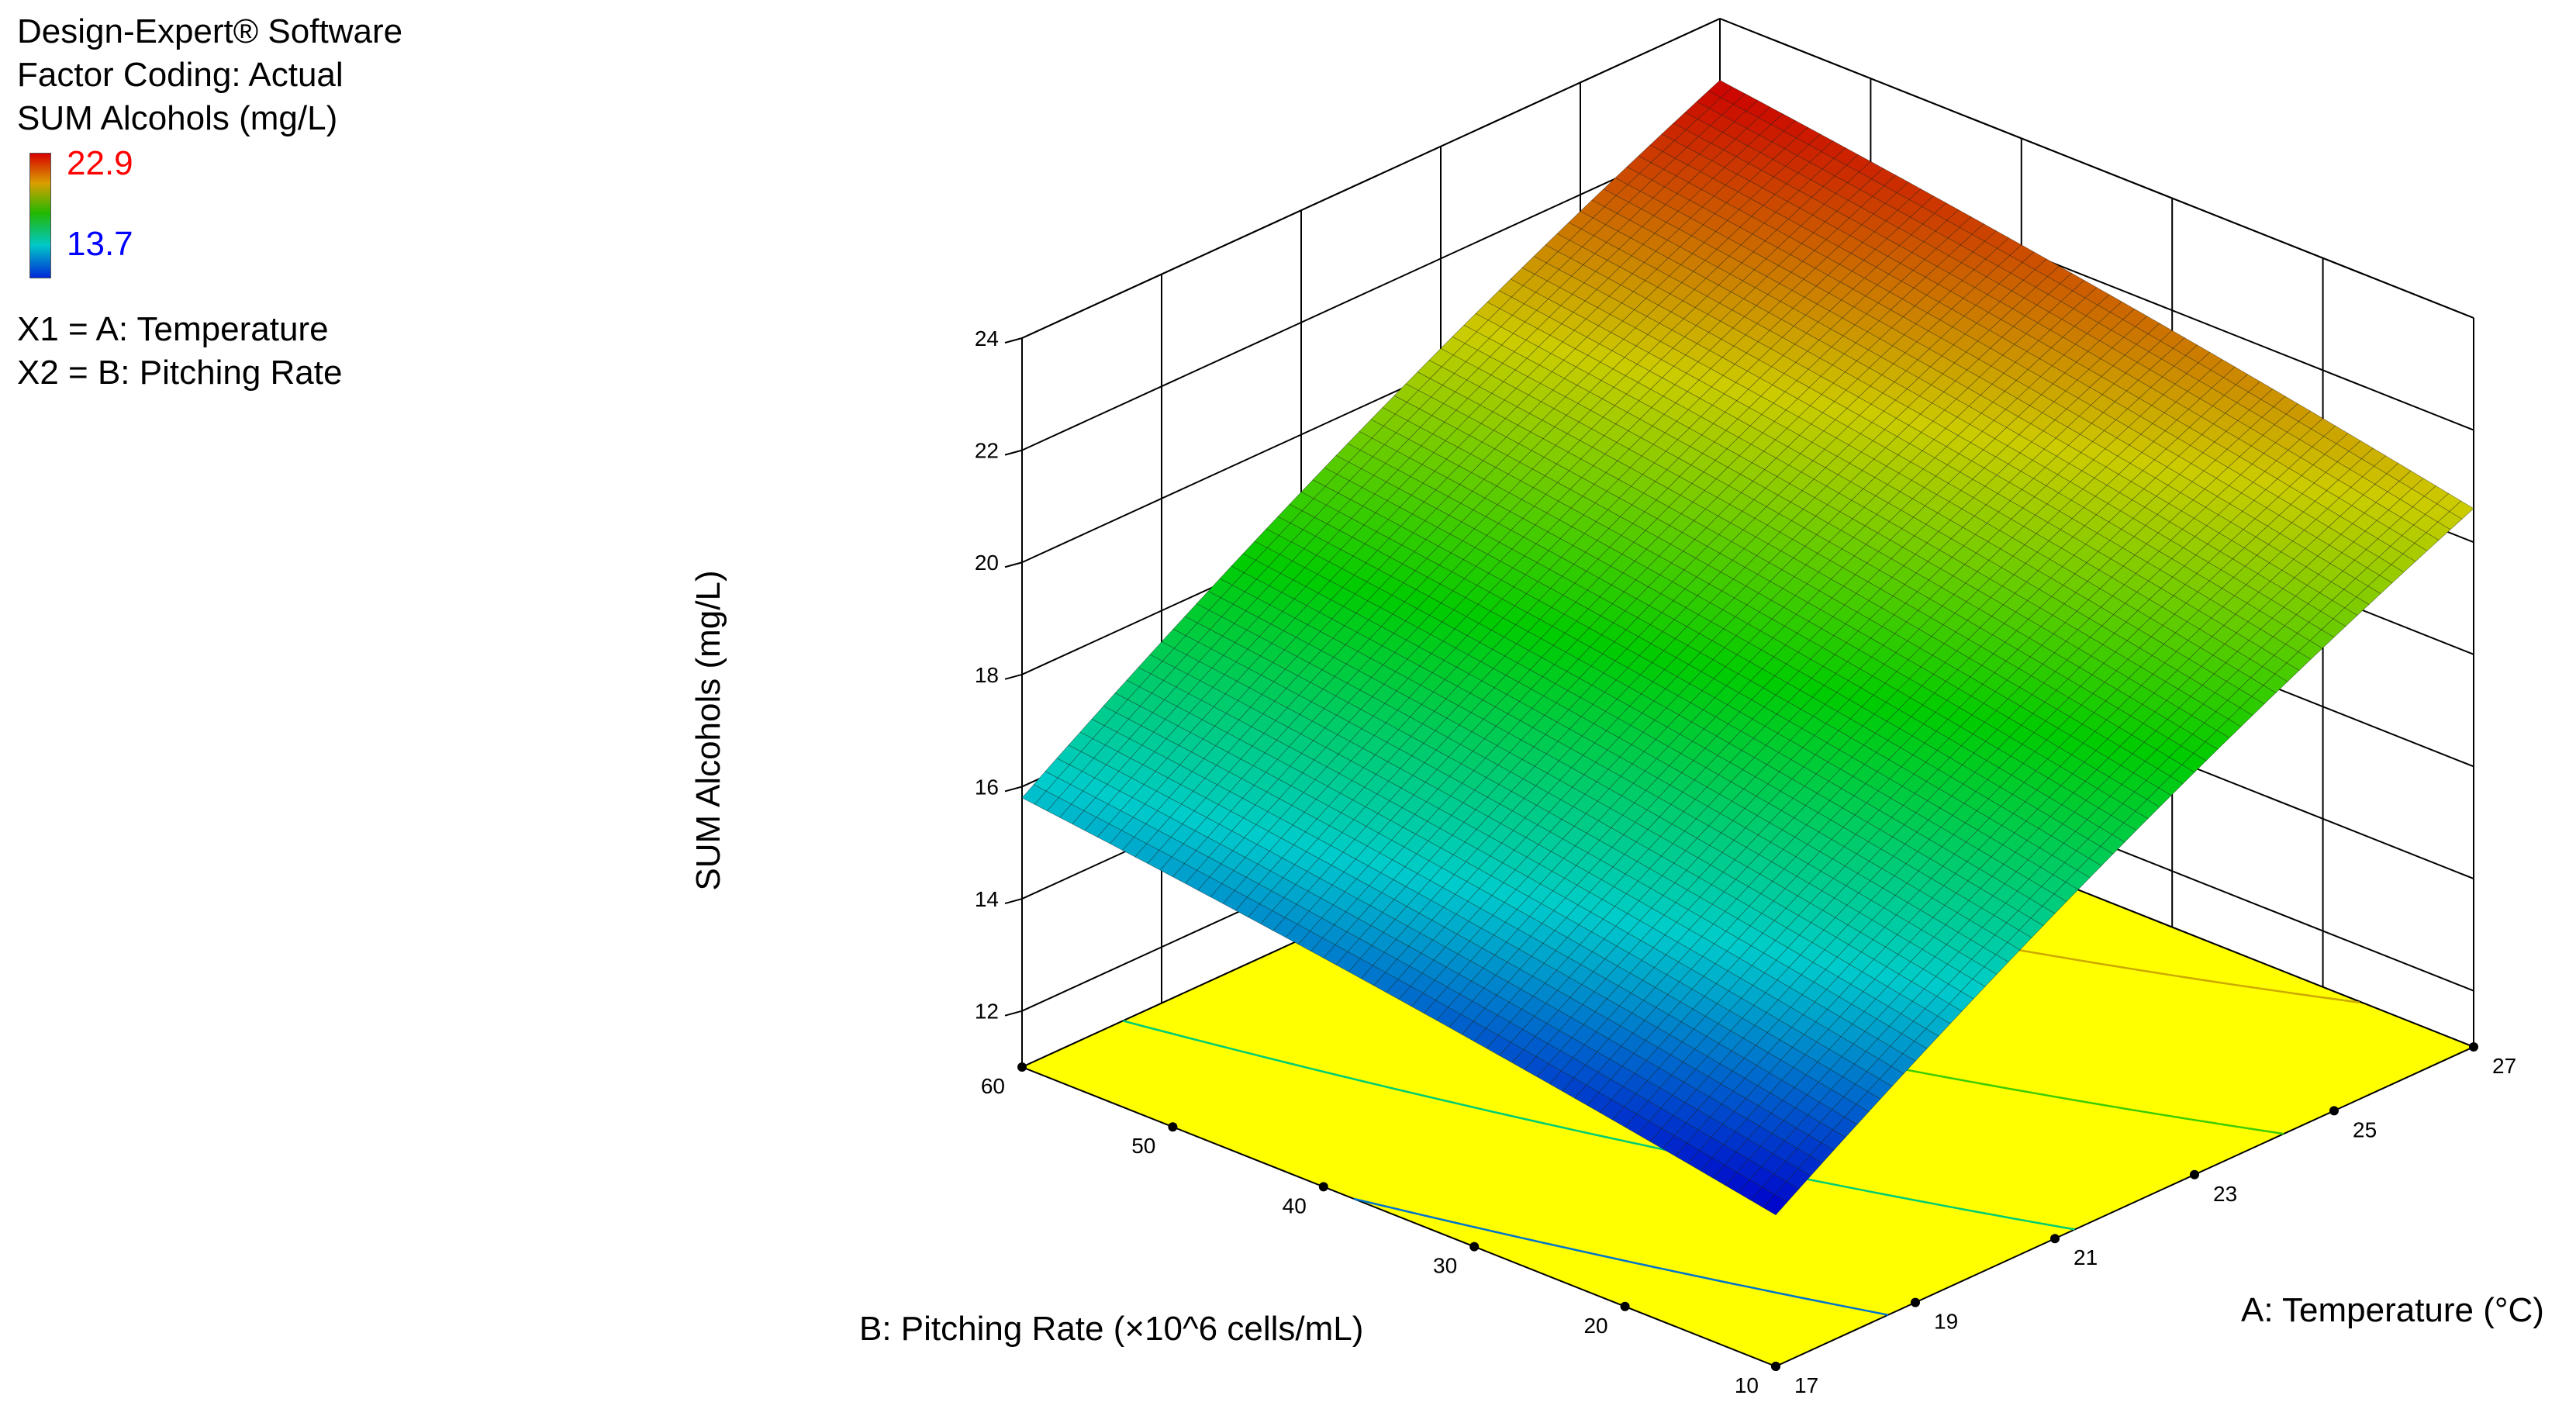  What do you see at coordinates (987, 675) in the screenshot?
I see `z-tick-label: 18` at bounding box center [987, 675].